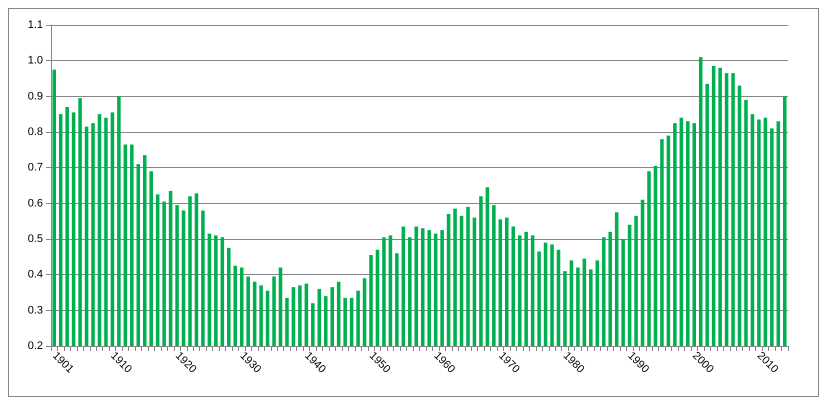 The width and height of the screenshot is (827, 405). I want to click on y-tick-label: 0.5, so click(35, 239).